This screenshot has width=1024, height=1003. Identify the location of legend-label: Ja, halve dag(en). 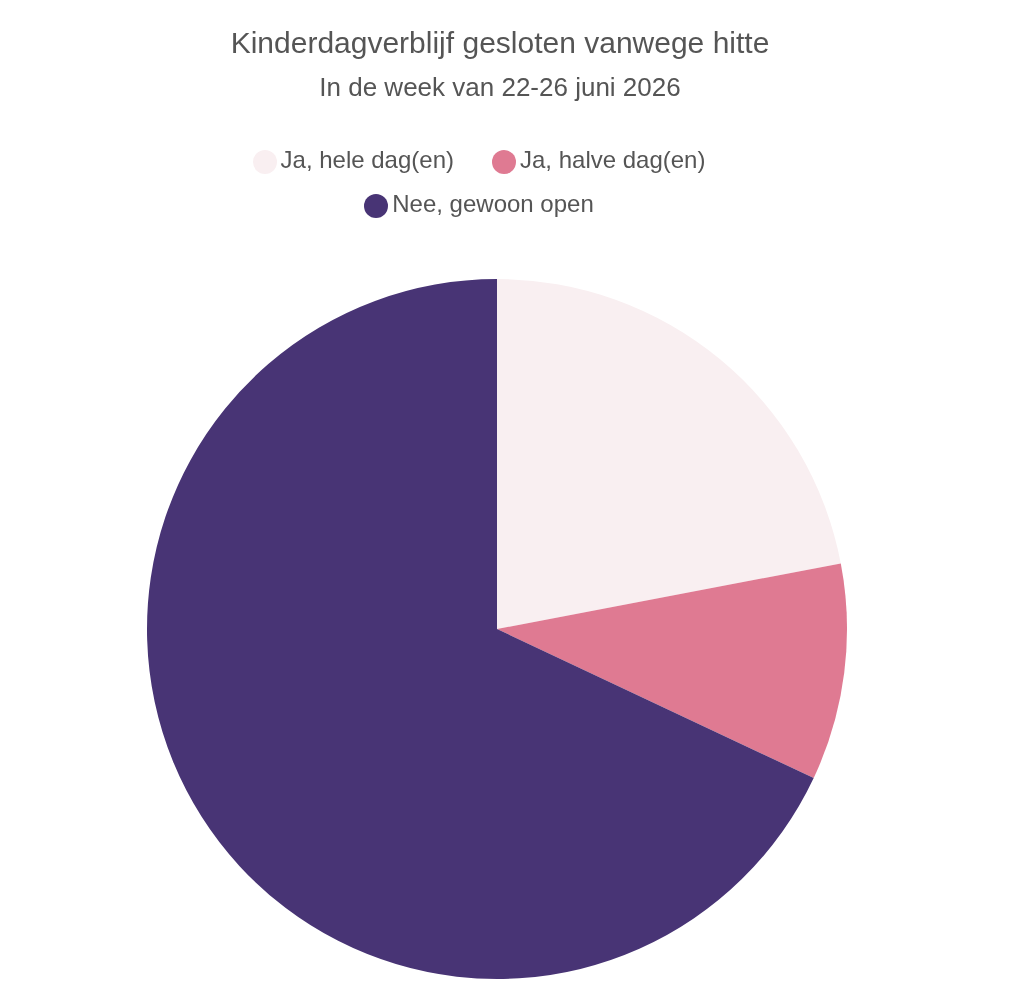
(613, 159).